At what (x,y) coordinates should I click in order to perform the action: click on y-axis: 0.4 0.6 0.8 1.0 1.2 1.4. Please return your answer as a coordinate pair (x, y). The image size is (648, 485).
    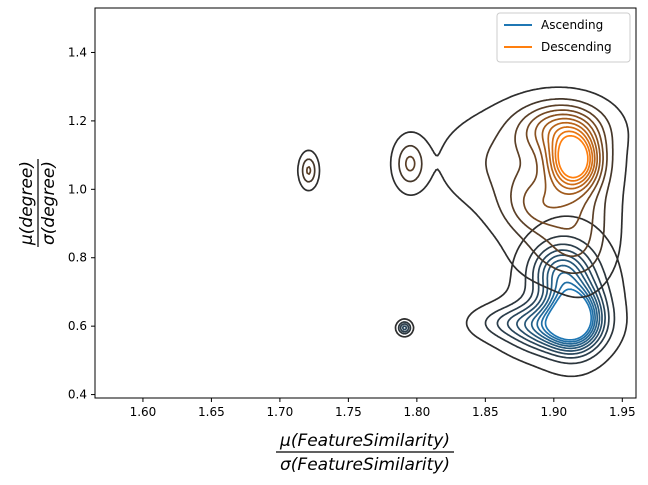
    Looking at the image, I should click on (81, 223).